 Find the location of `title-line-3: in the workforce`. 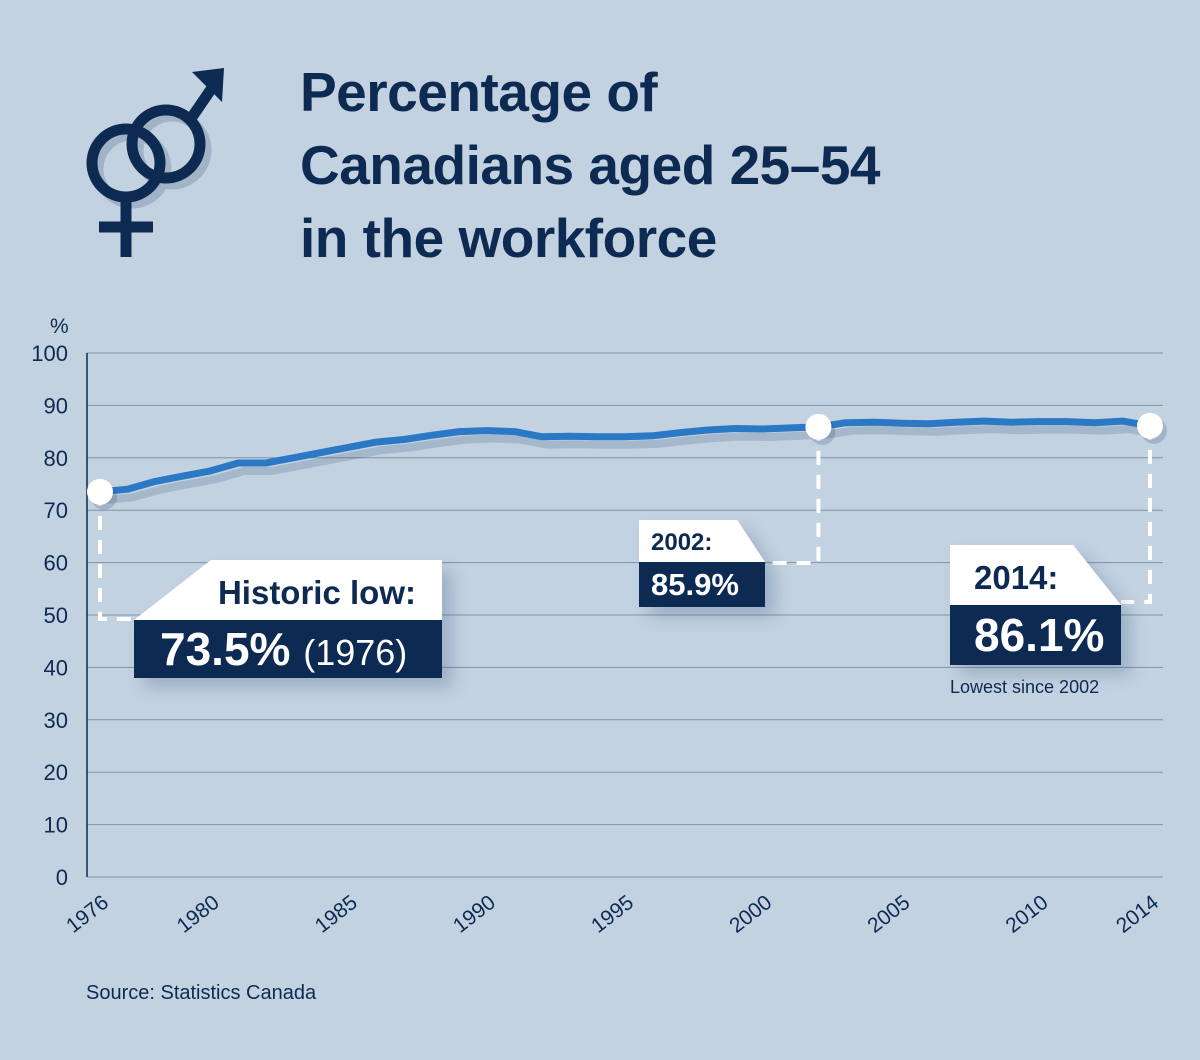

title-line-3: in the workforce is located at coordinates (508, 238).